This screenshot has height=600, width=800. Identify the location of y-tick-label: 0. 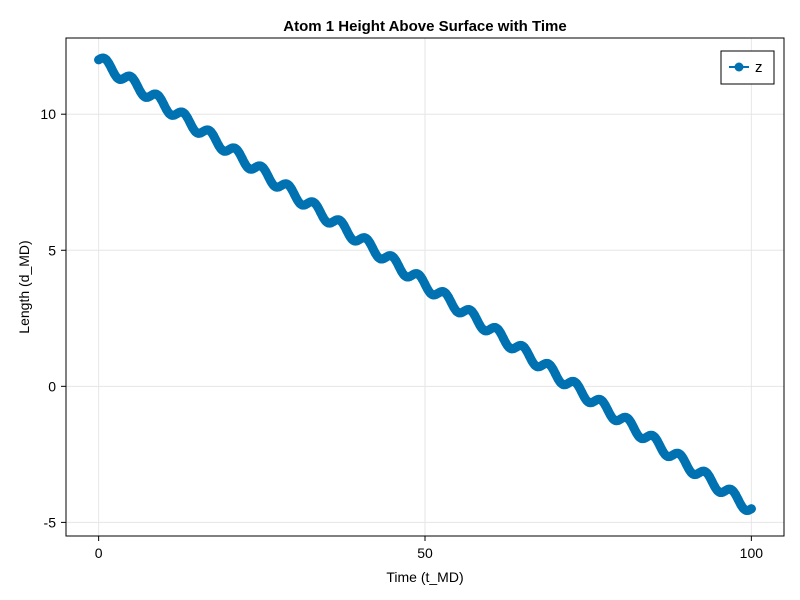
(52, 386).